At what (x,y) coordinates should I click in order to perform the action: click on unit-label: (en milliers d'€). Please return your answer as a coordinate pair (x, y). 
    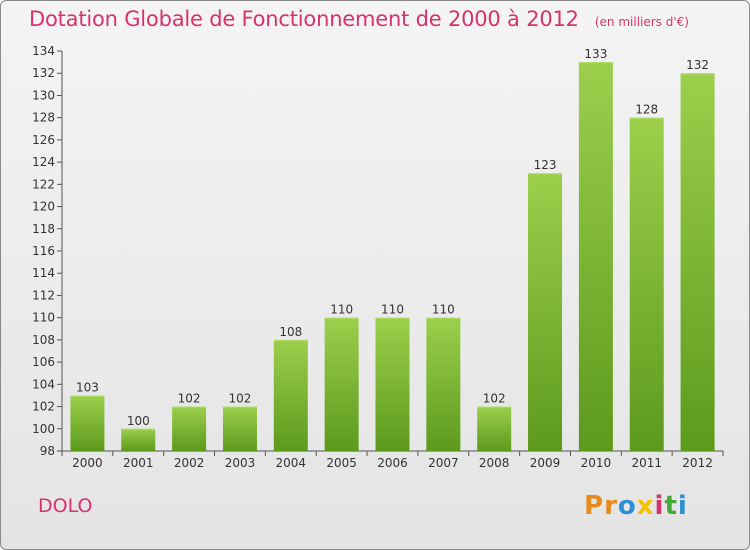
    Looking at the image, I should click on (641, 22).